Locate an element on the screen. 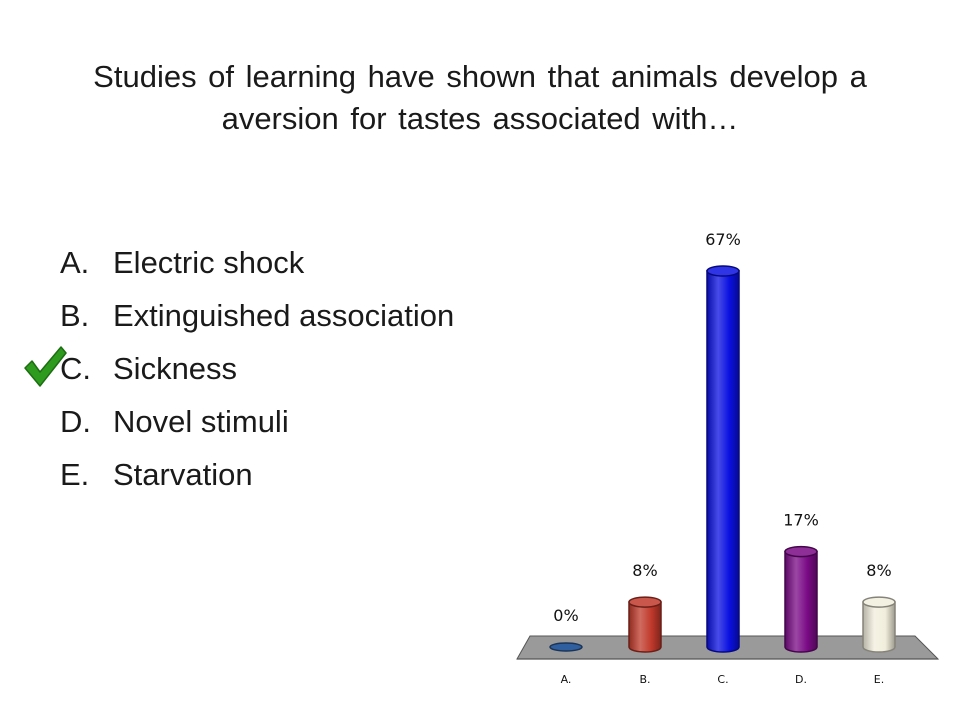 The image size is (960, 720). x-tick-label: B. is located at coordinates (644, 679).